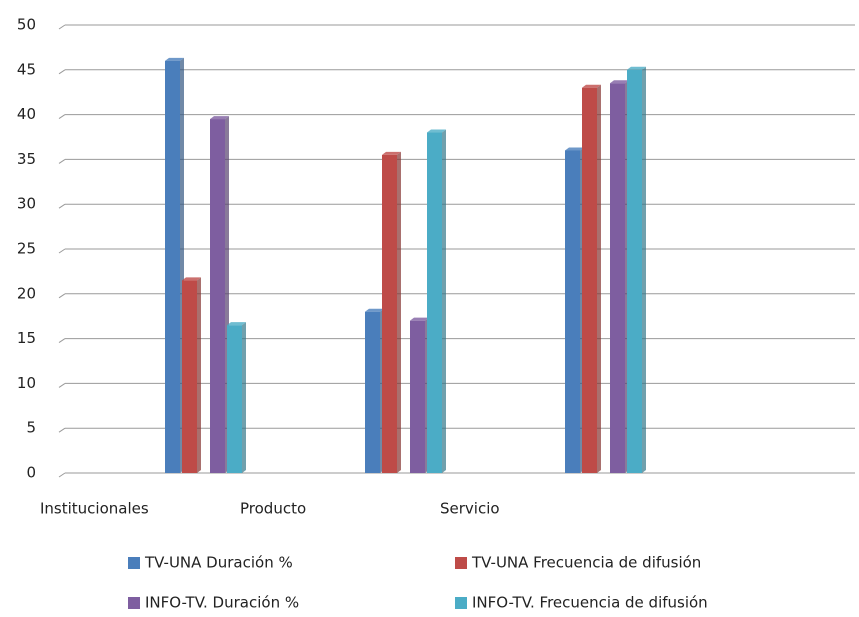  What do you see at coordinates (590, 603) in the screenshot?
I see `legend-label: INFO-TV. Frecuencia de difusión` at bounding box center [590, 603].